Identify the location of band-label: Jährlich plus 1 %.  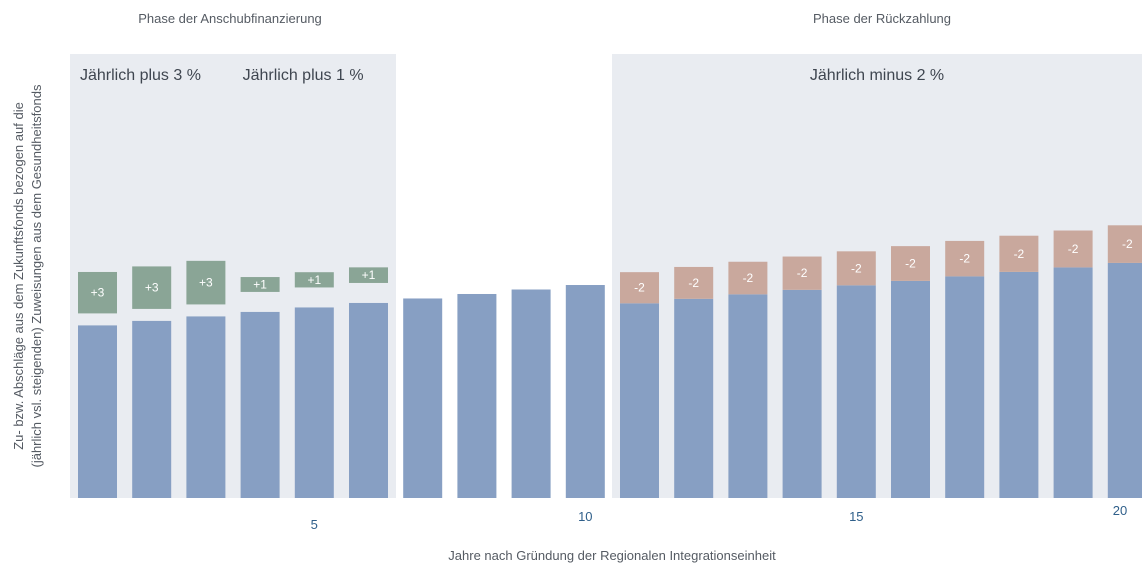
(303, 75).